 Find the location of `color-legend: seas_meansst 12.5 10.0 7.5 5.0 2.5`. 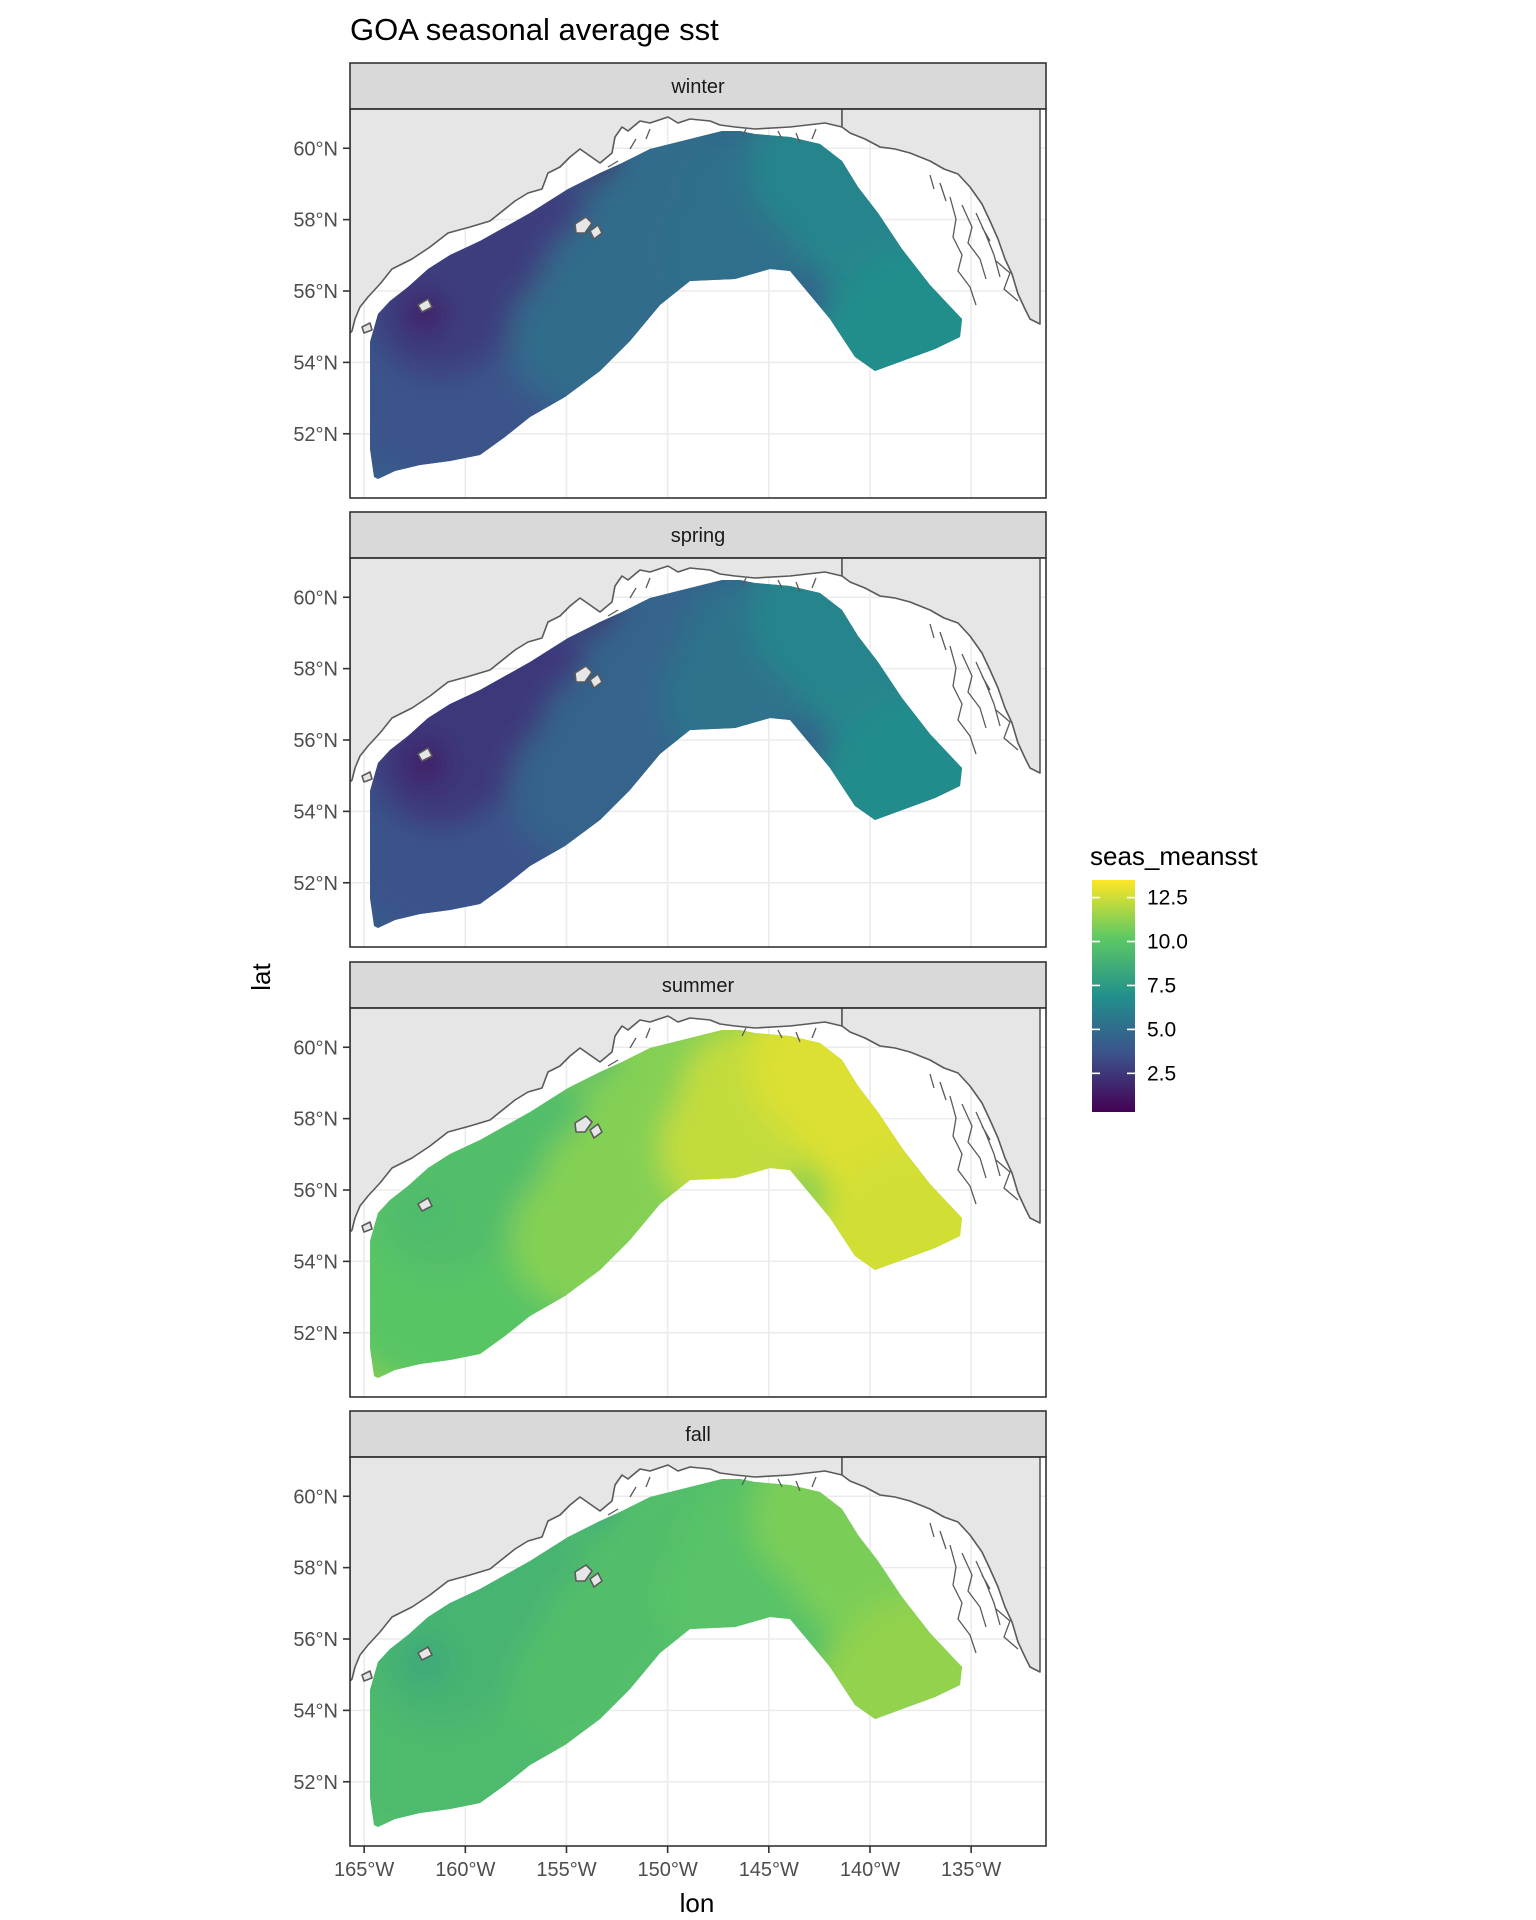

color-legend: seas_meansst 12.5 10.0 7.5 5.0 2.5 is located at coordinates (1174, 976).